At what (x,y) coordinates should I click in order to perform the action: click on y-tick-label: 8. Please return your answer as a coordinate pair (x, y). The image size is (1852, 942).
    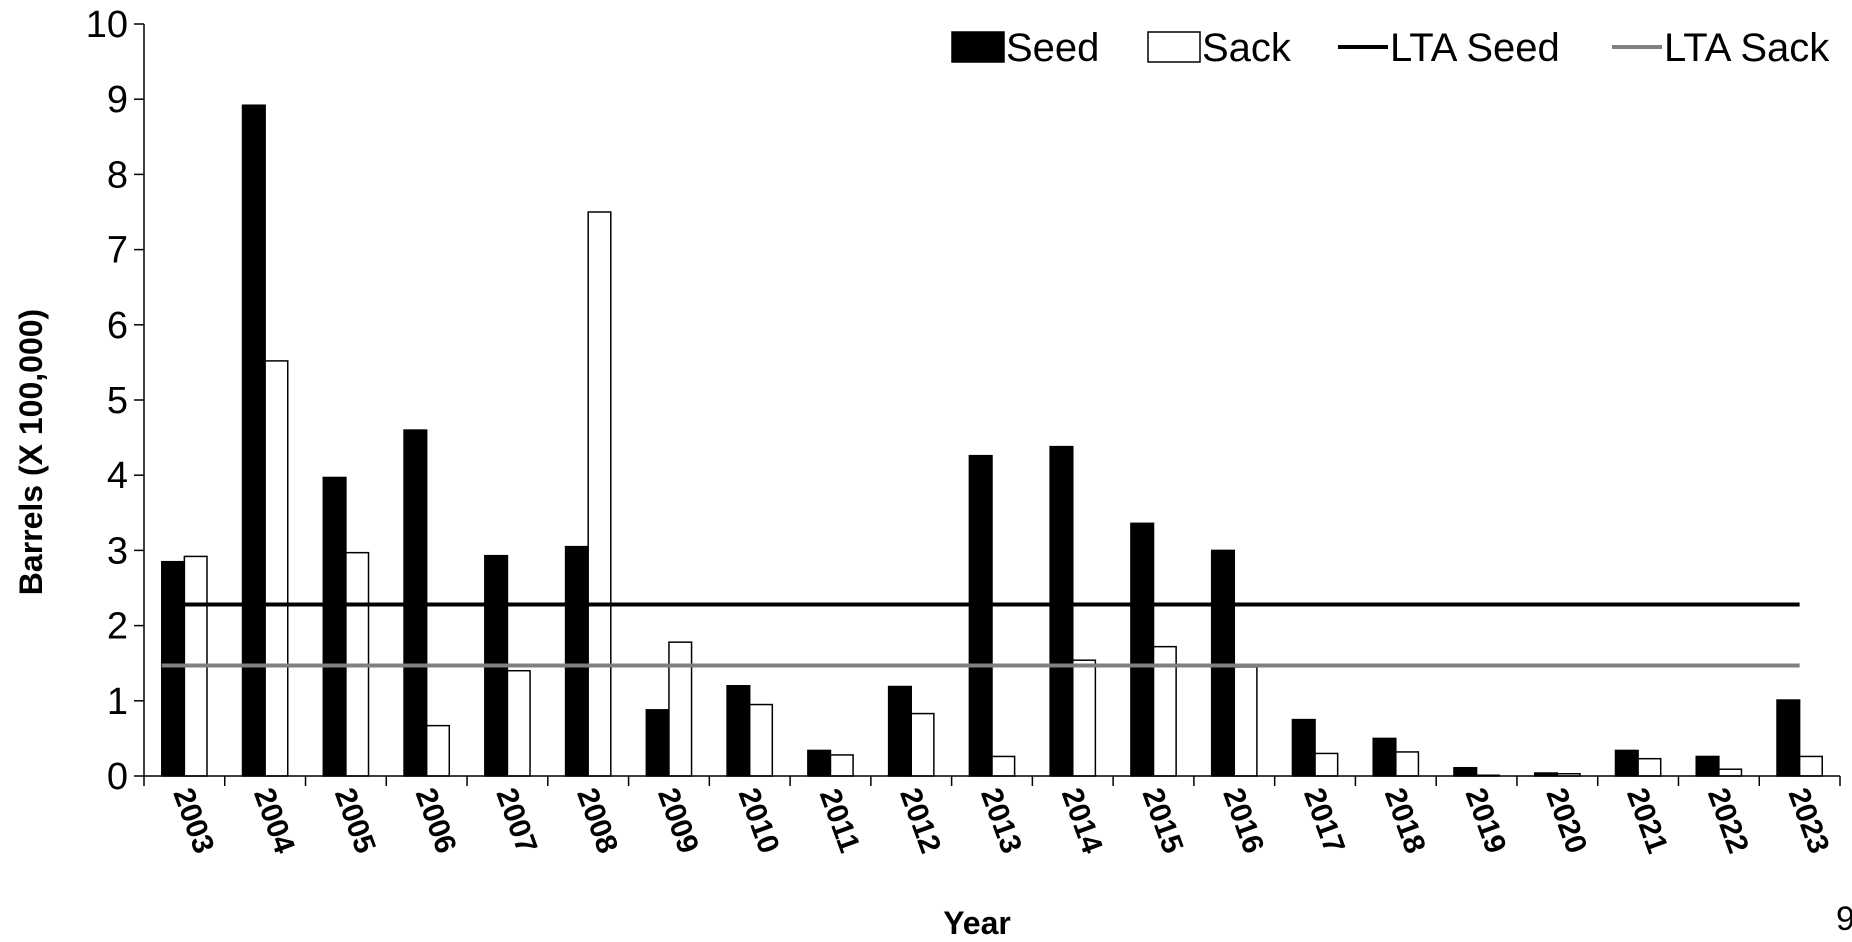
    Looking at the image, I should click on (117, 175).